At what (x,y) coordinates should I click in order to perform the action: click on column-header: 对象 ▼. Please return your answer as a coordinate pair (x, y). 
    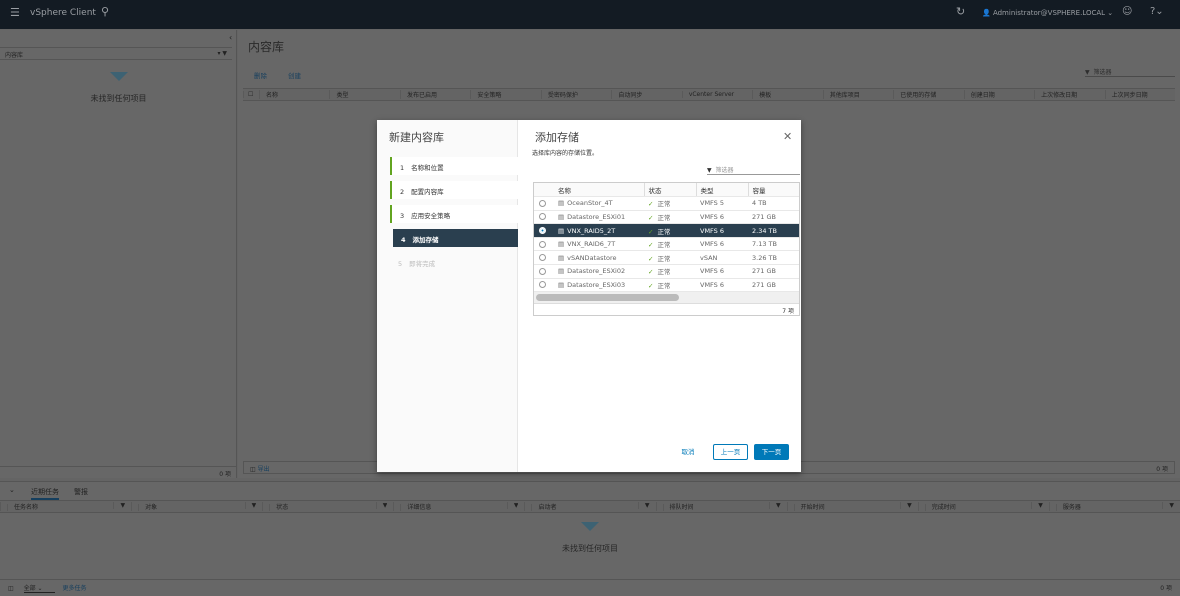
    Looking at the image, I should click on (196, 506).